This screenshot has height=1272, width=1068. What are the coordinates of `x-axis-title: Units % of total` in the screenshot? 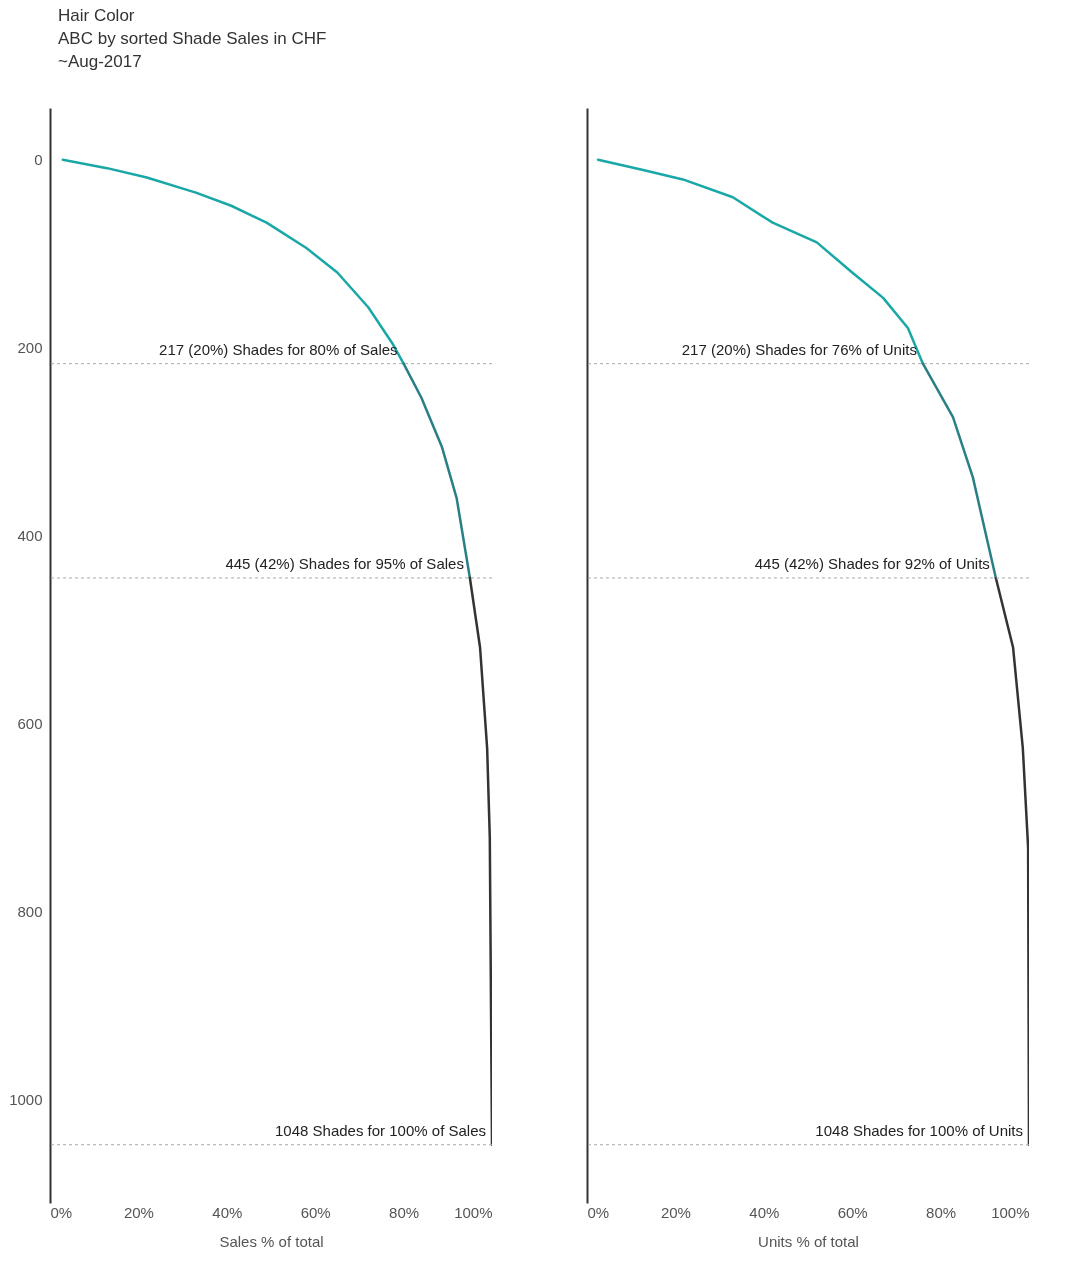 It's located at (808, 1241).